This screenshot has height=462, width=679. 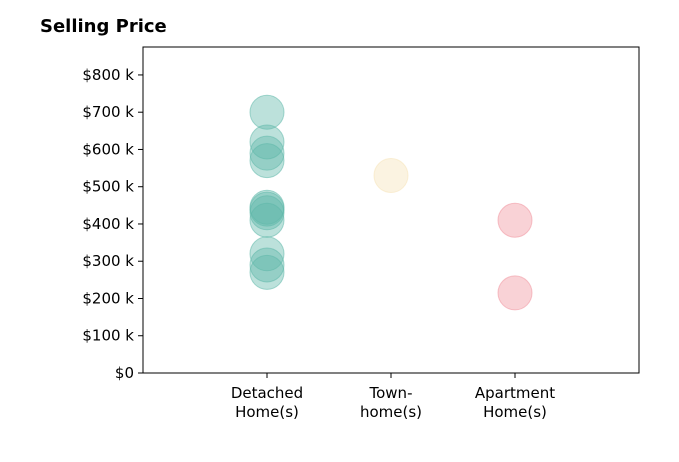 I want to click on x-tick-label: Apartment Home(s), so click(x=515, y=402).